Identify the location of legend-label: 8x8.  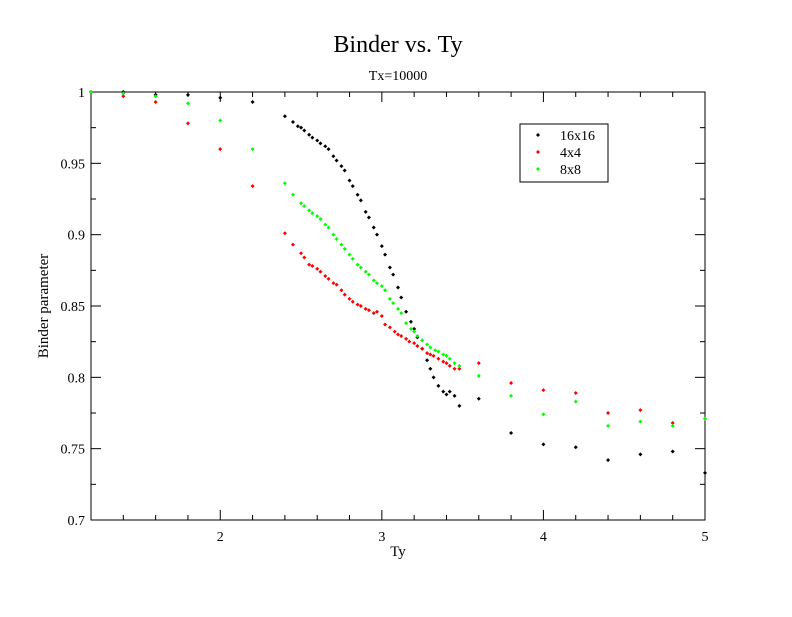
(570, 170).